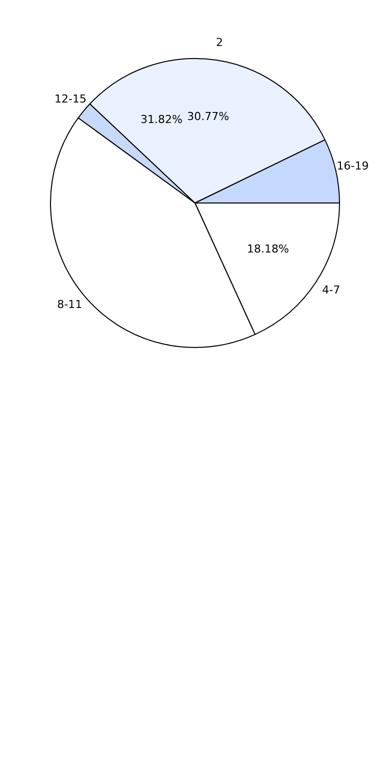 The height and width of the screenshot is (780, 390). What do you see at coordinates (70, 99) in the screenshot?
I see `slice-label: 12-15` at bounding box center [70, 99].